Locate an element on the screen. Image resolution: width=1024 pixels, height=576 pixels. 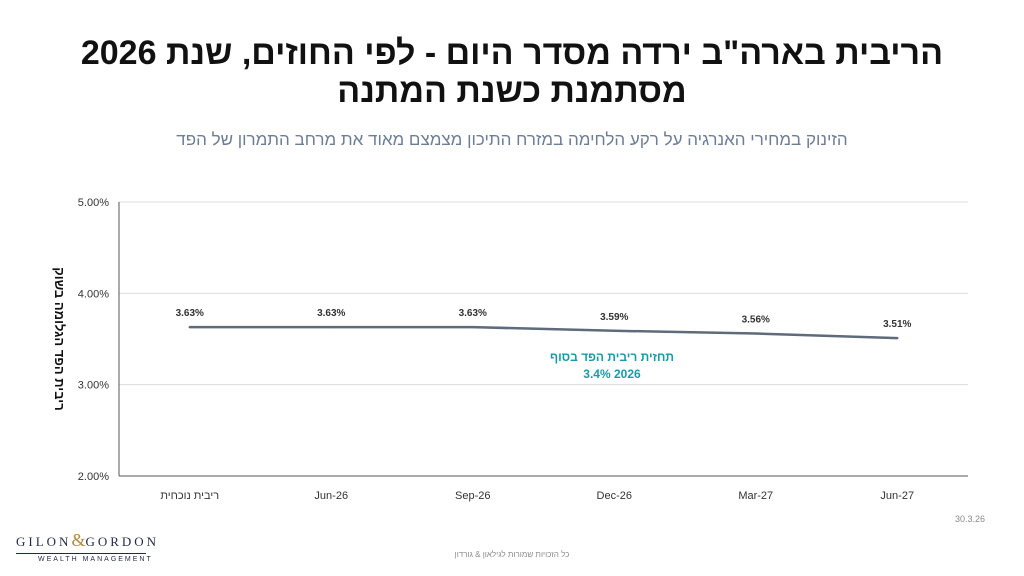
x-tick-label: Mar-27 is located at coordinates (755, 496).